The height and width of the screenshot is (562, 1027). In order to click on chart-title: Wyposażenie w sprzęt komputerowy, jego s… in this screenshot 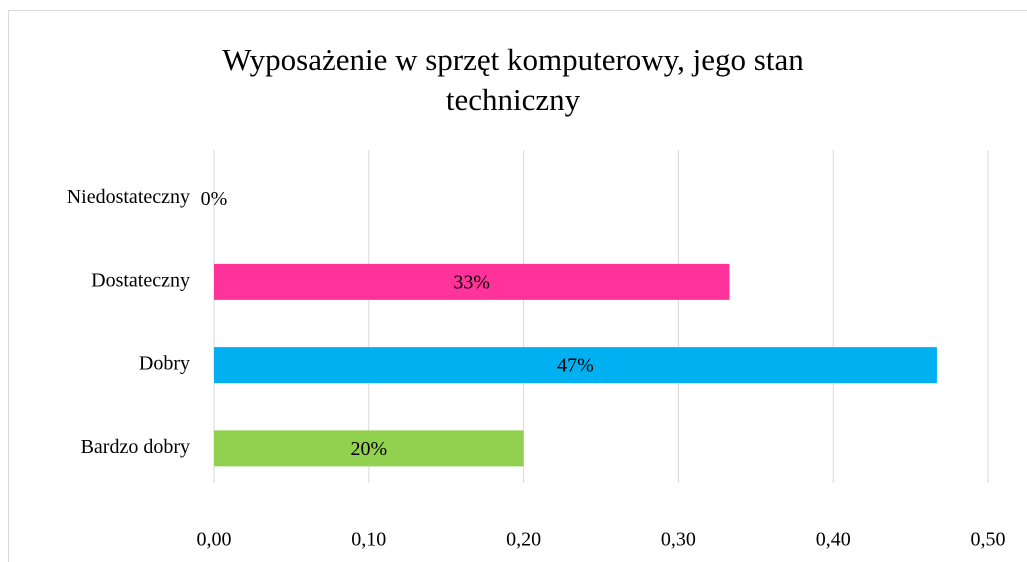, I will do `click(513, 79)`.